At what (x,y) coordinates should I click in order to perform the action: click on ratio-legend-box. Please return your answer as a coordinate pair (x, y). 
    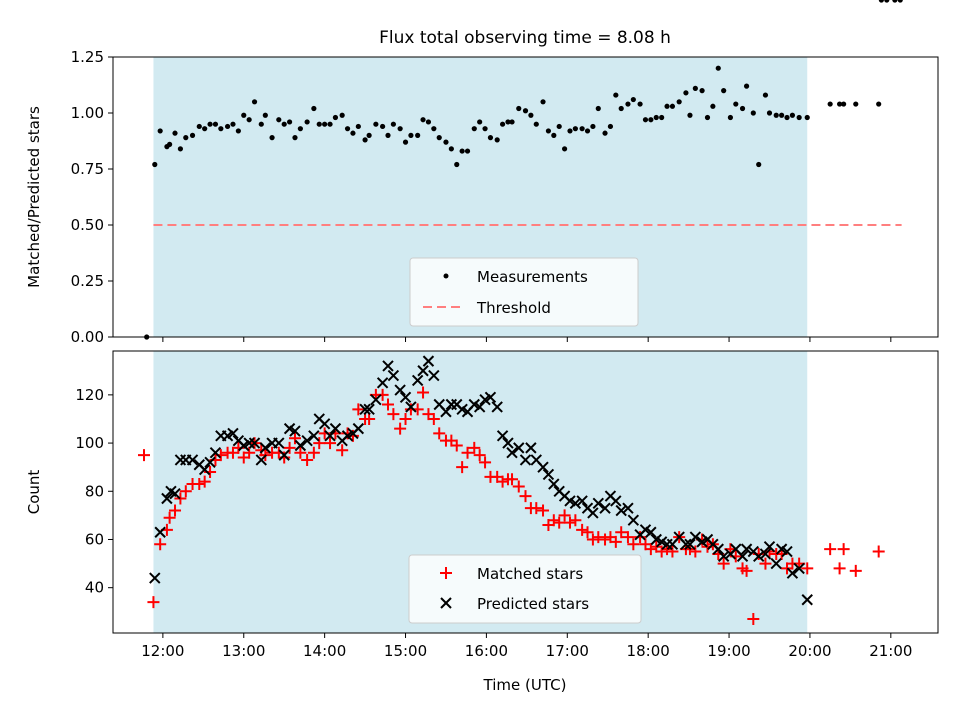
    Looking at the image, I should click on (524, 292).